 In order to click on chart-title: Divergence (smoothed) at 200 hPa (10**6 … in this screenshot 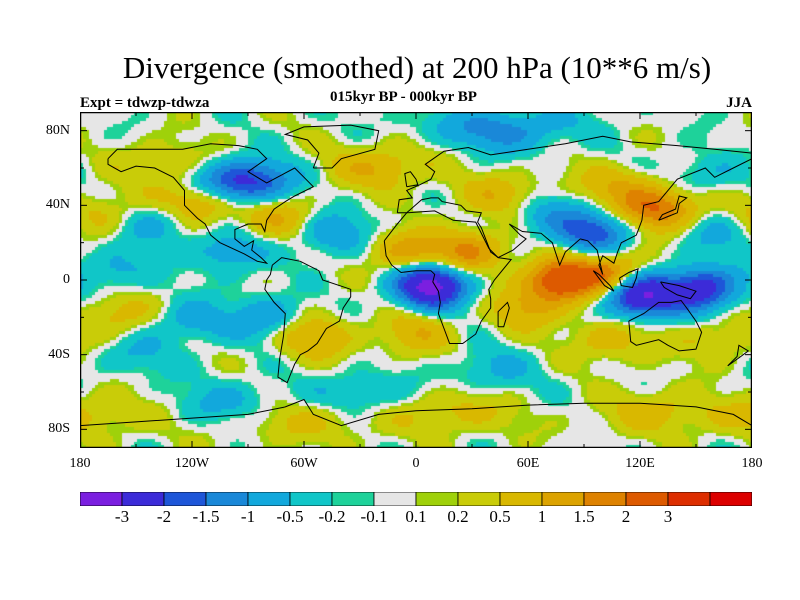, I will do `click(417, 67)`.